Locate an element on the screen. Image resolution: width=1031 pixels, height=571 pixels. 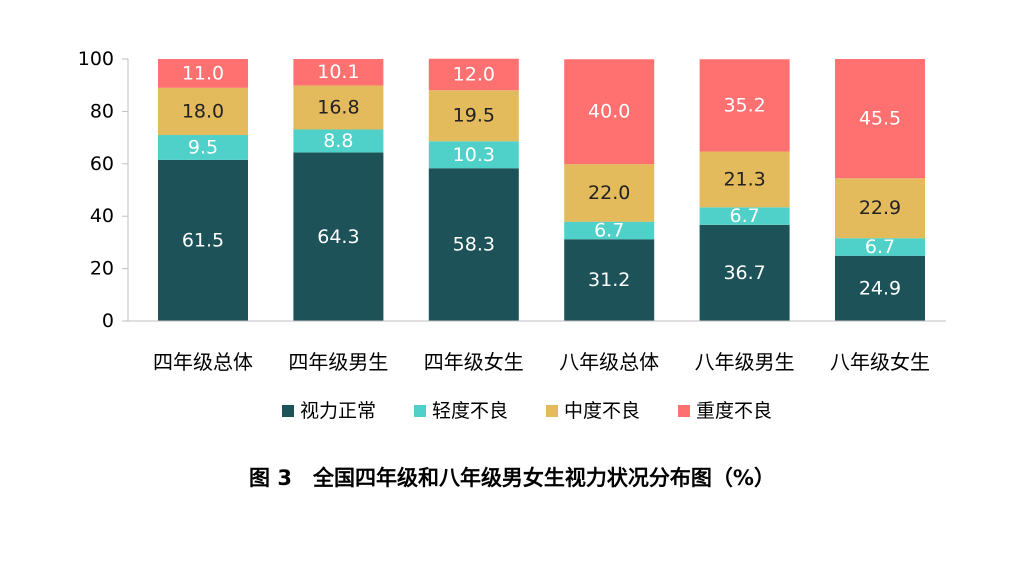
data-label: 18.0 is located at coordinates (203, 111).